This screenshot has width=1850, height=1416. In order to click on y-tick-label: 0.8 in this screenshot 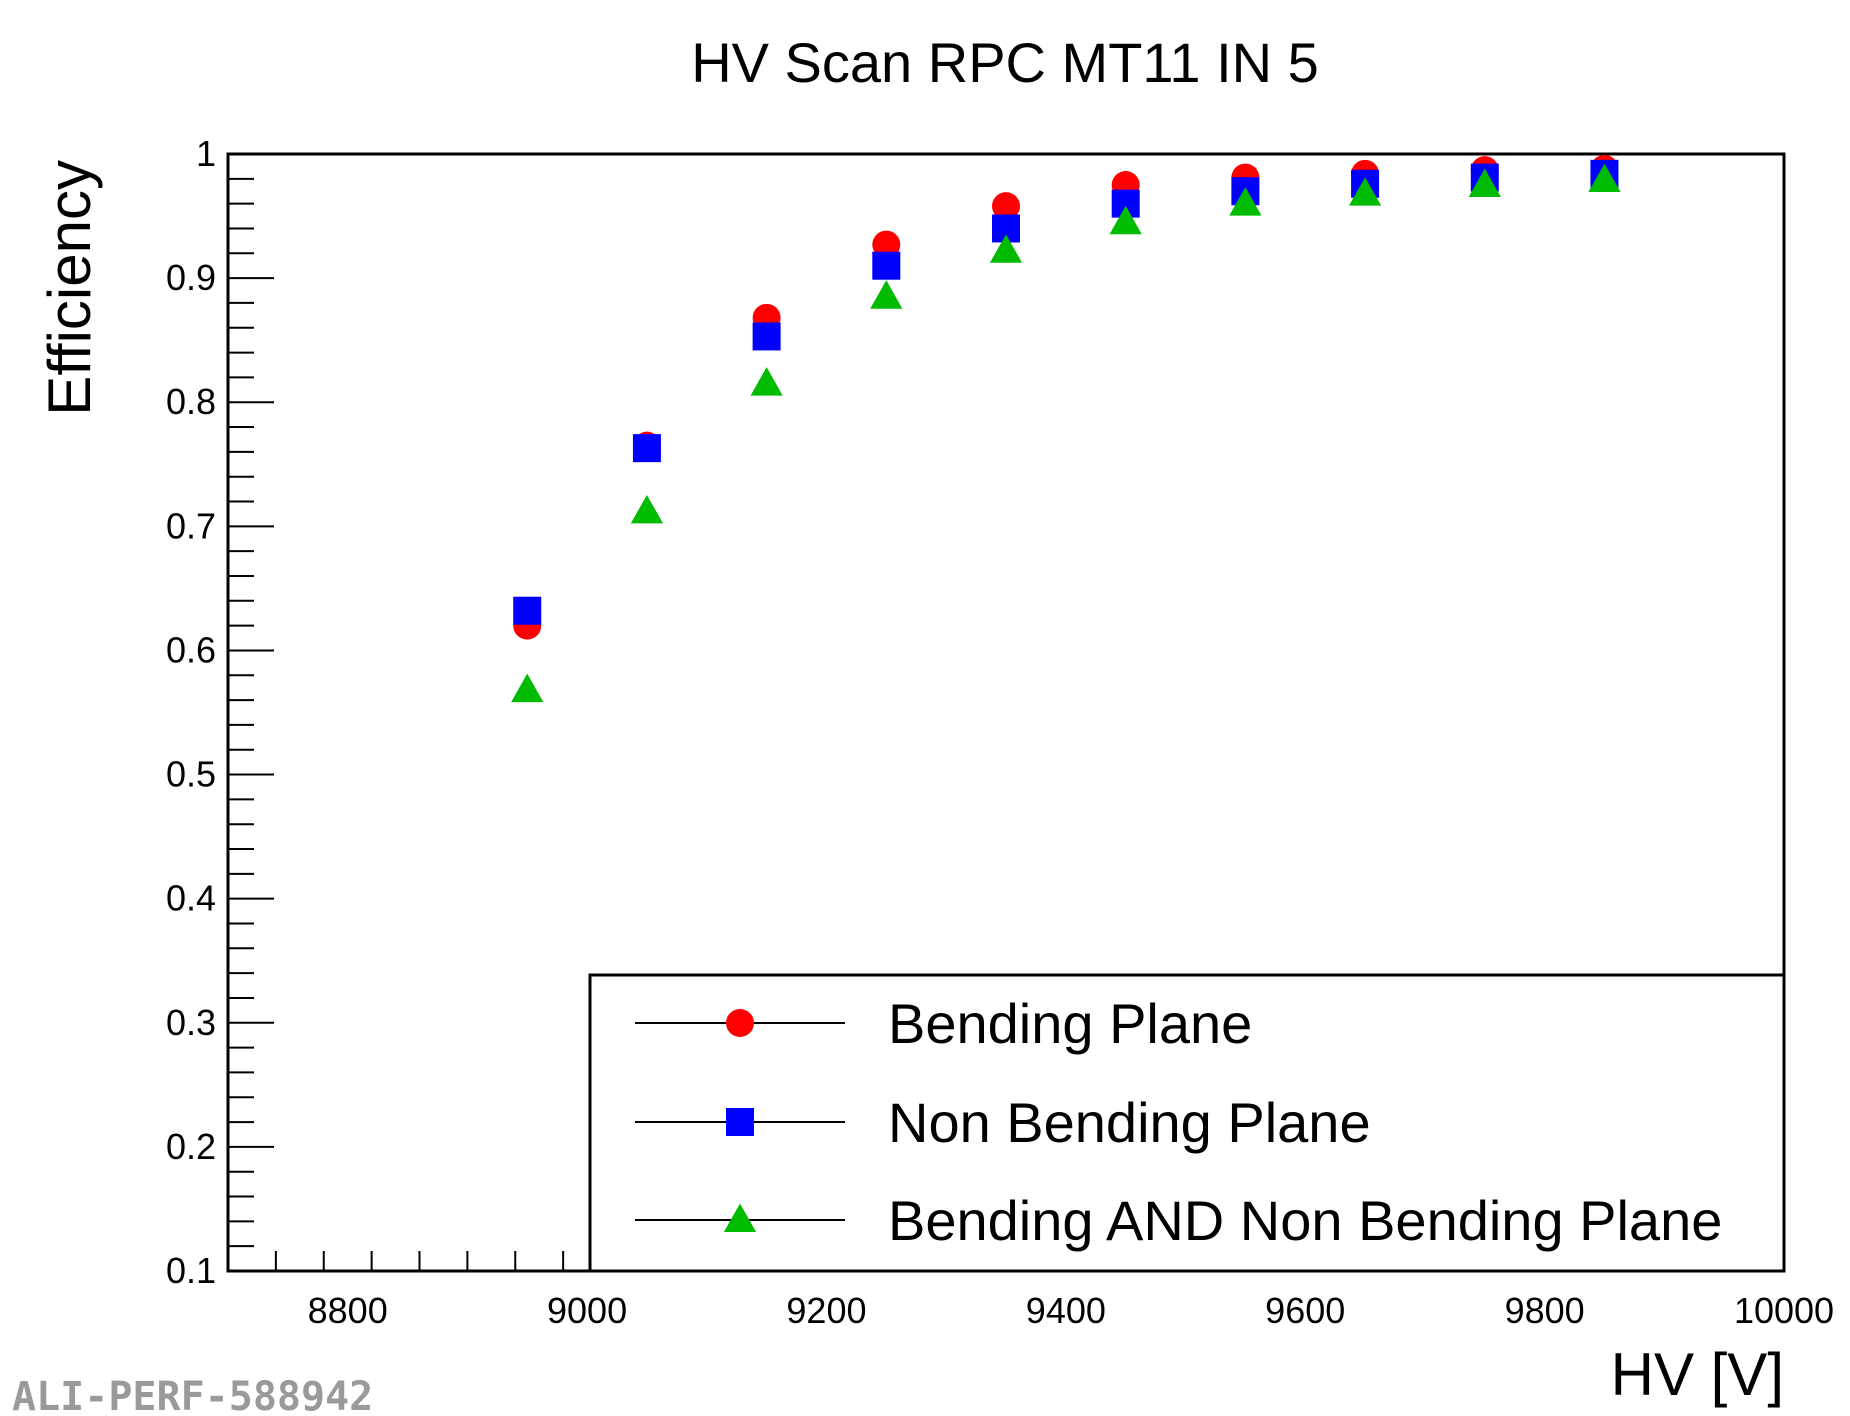, I will do `click(191, 401)`.